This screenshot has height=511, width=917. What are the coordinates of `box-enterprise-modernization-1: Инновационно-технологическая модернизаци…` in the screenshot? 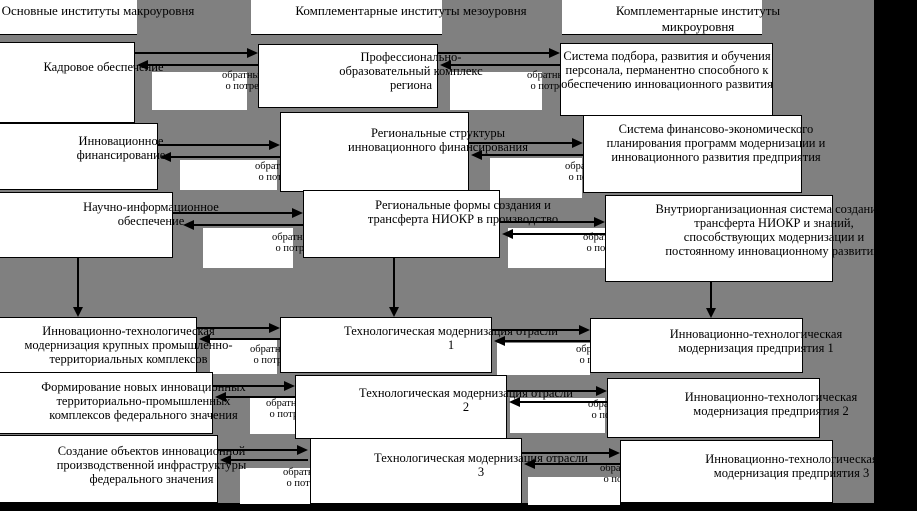 It's located at (716, 345).